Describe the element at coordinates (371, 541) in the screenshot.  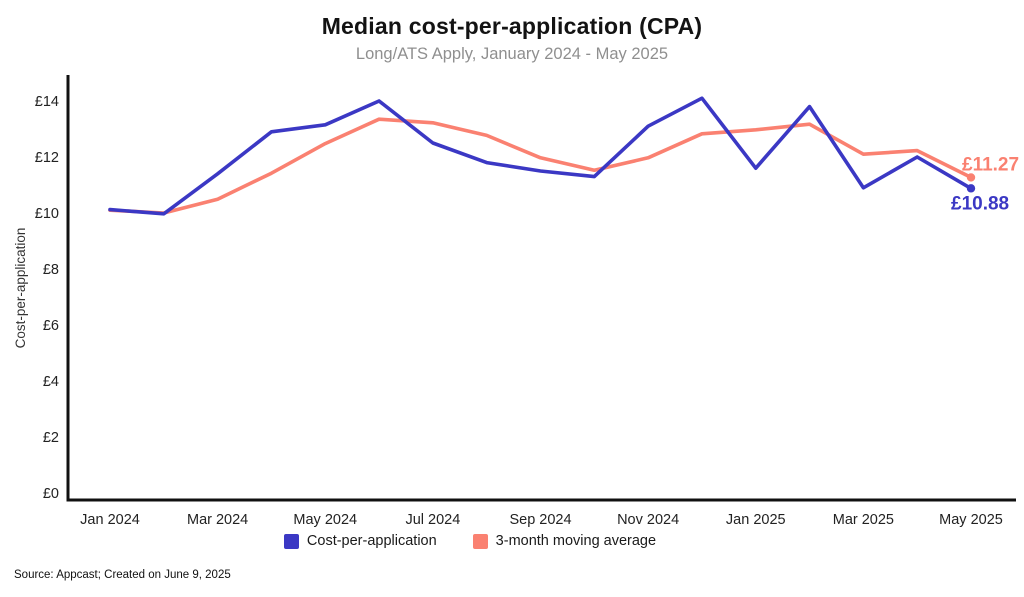
I see `cpa-legend-label: Cost-per-application` at that location.